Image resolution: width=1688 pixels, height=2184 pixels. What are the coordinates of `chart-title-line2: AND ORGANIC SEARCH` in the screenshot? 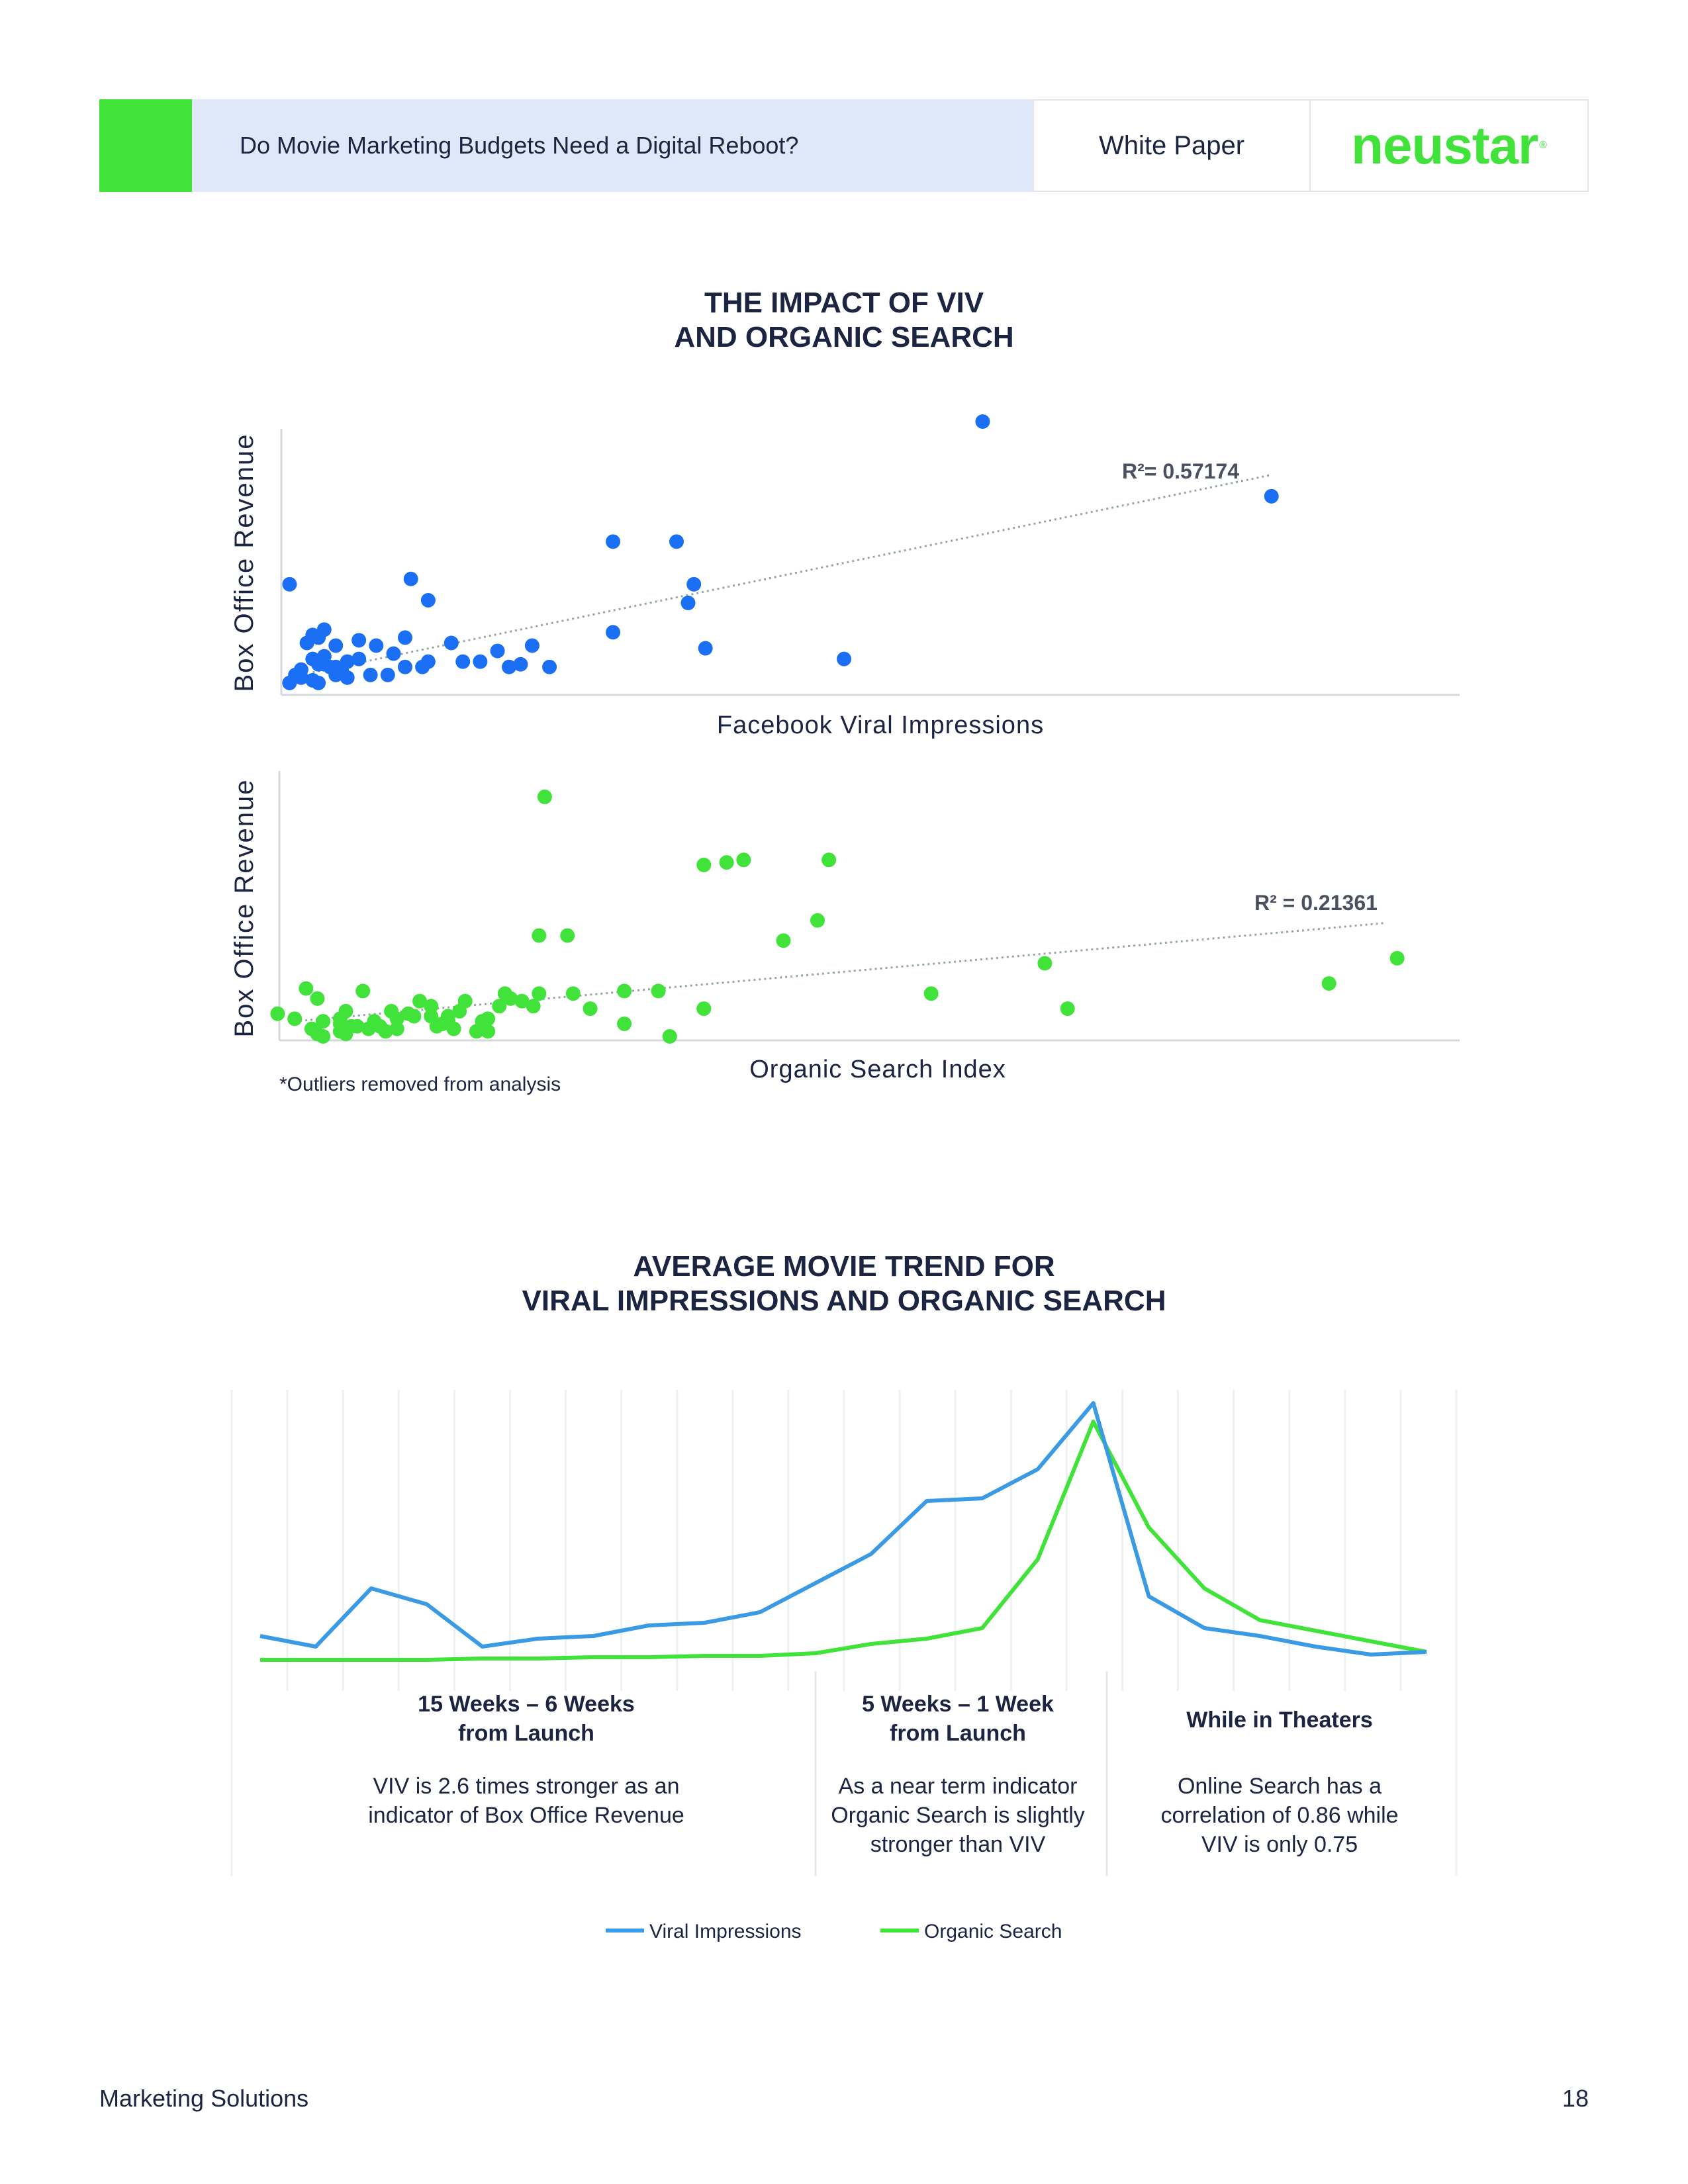 It's located at (844, 337).